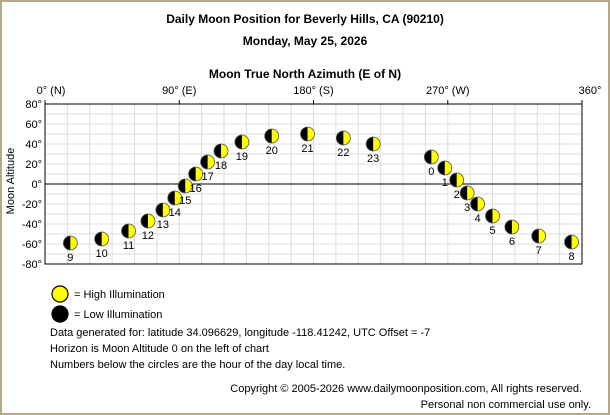 The width and height of the screenshot is (610, 415). Describe the element at coordinates (108, 304) in the screenshot. I see `legend: = High Illumination = Low Illumination` at that location.